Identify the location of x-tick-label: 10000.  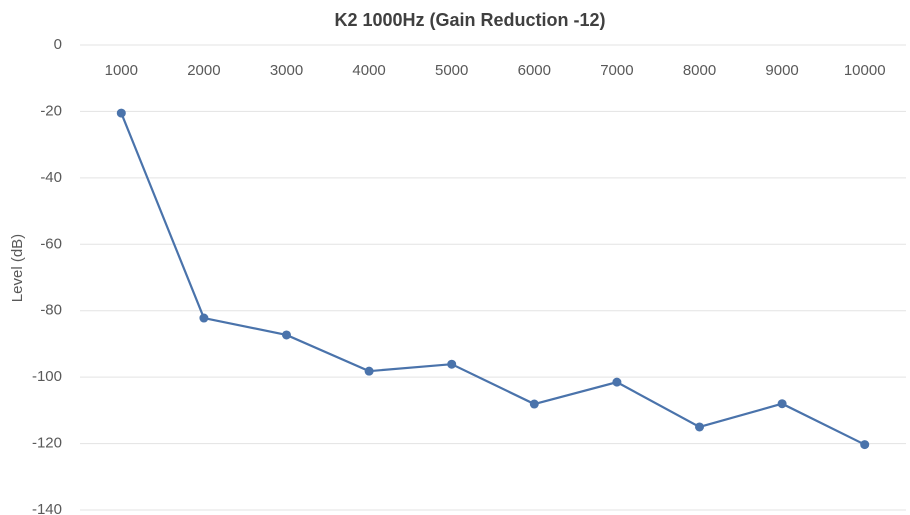
(865, 70).